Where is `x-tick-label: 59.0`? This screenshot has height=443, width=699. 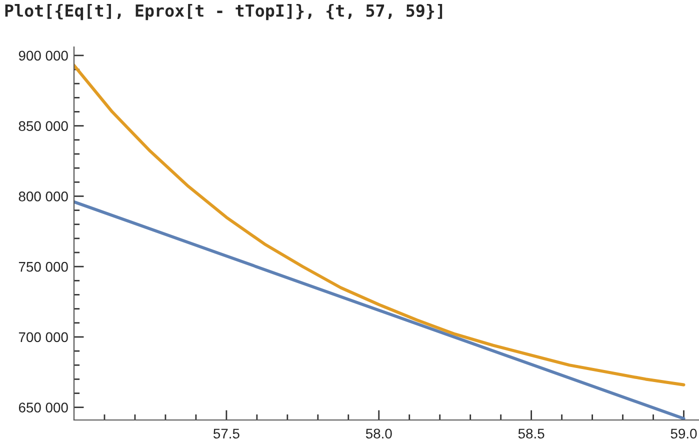 x-tick-label: 59.0 is located at coordinates (683, 433).